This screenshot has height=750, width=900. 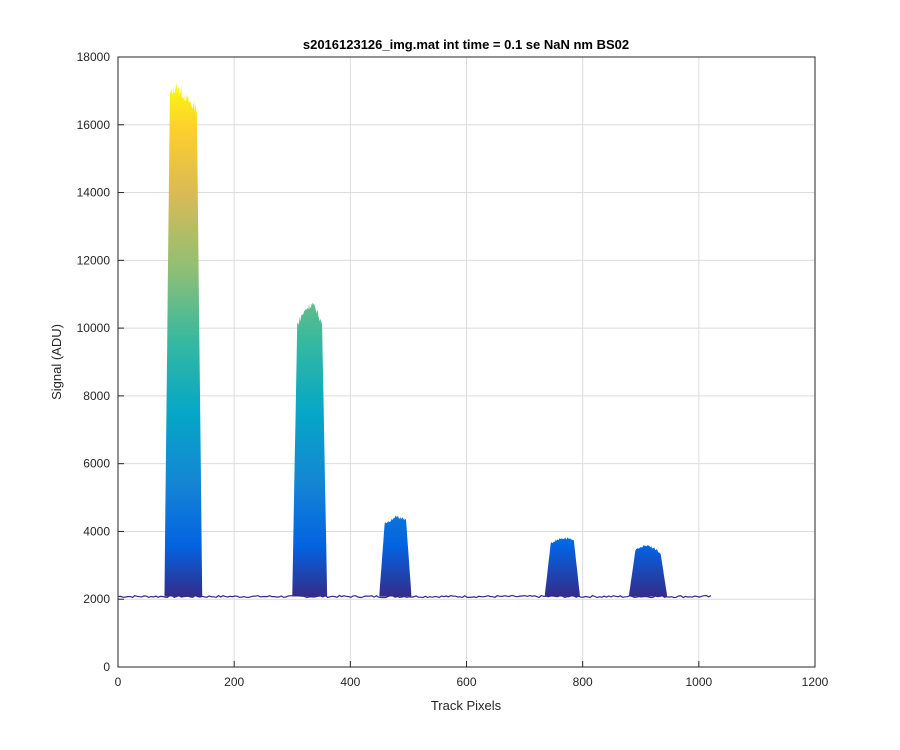 What do you see at coordinates (583, 682) in the screenshot?
I see `x-tick-label: 800` at bounding box center [583, 682].